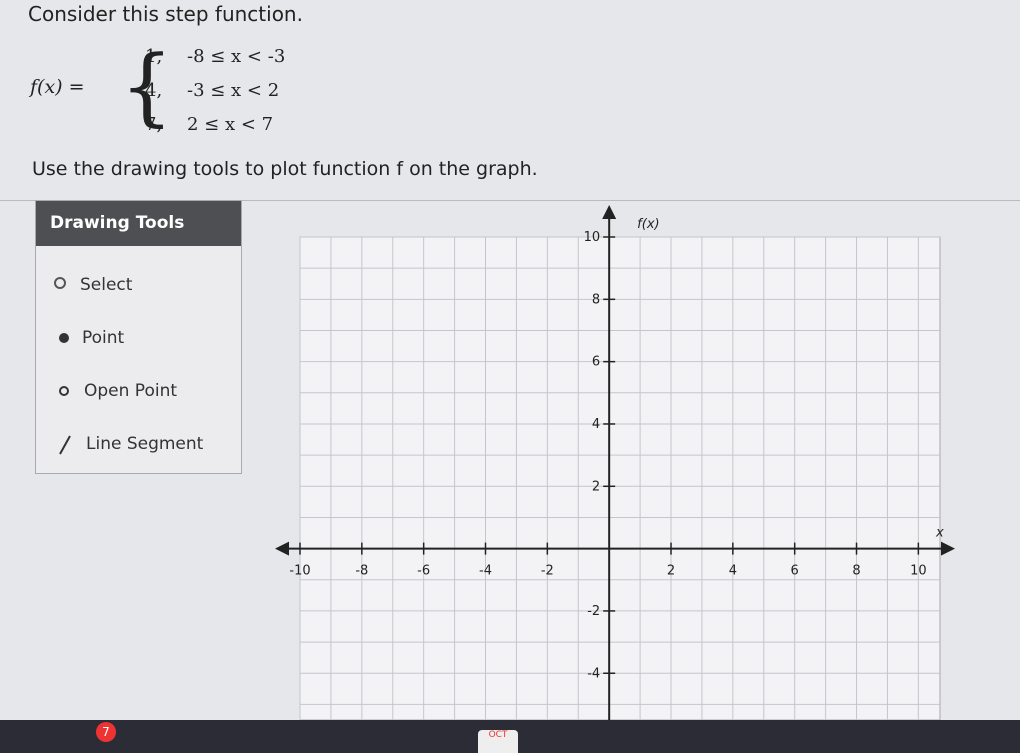 This screenshot has width=1020, height=753. I want to click on badge: 7, so click(106, 732).